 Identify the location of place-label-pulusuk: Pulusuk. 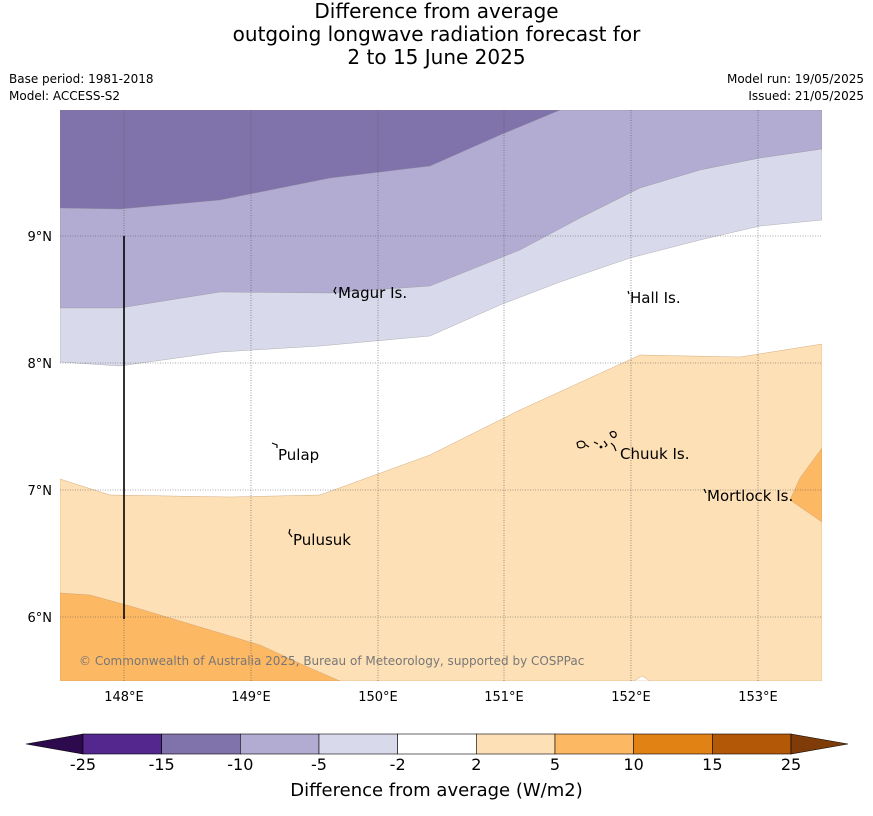
(322, 540).